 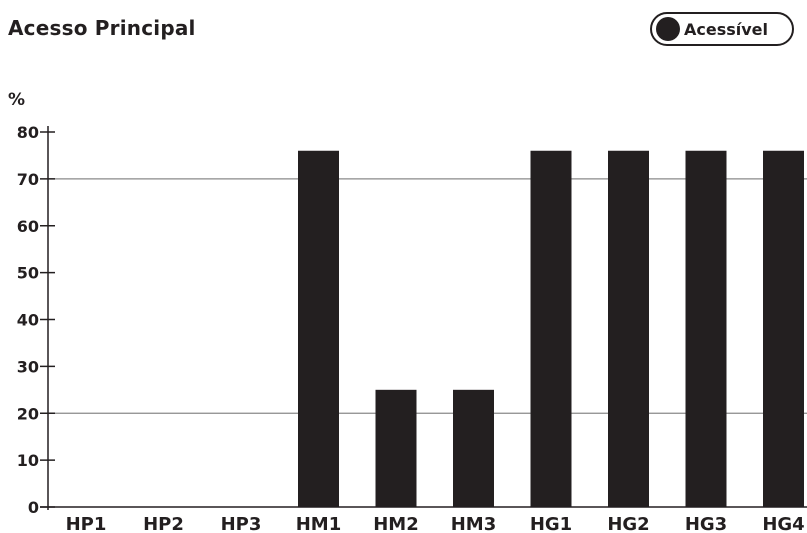 I want to click on y-tick-label: 10, so click(x=28, y=460).